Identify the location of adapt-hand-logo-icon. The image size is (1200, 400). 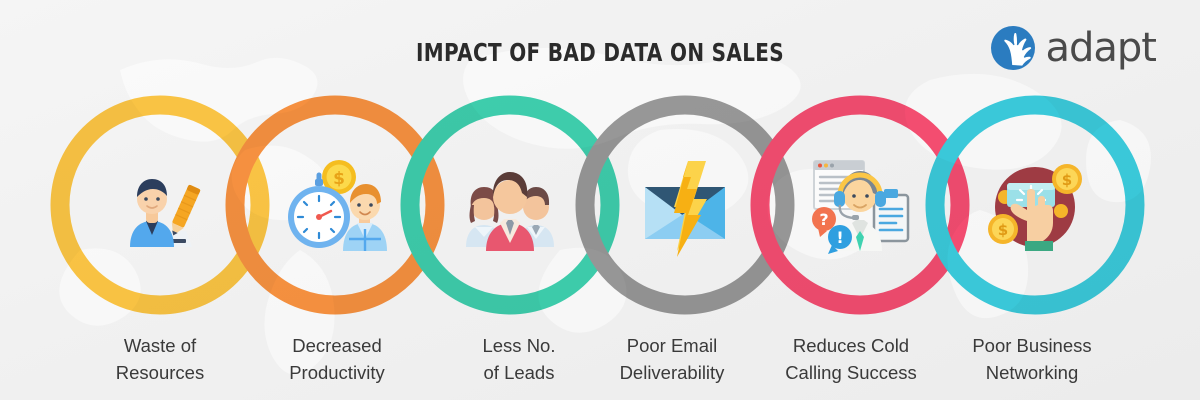
(1012, 48).